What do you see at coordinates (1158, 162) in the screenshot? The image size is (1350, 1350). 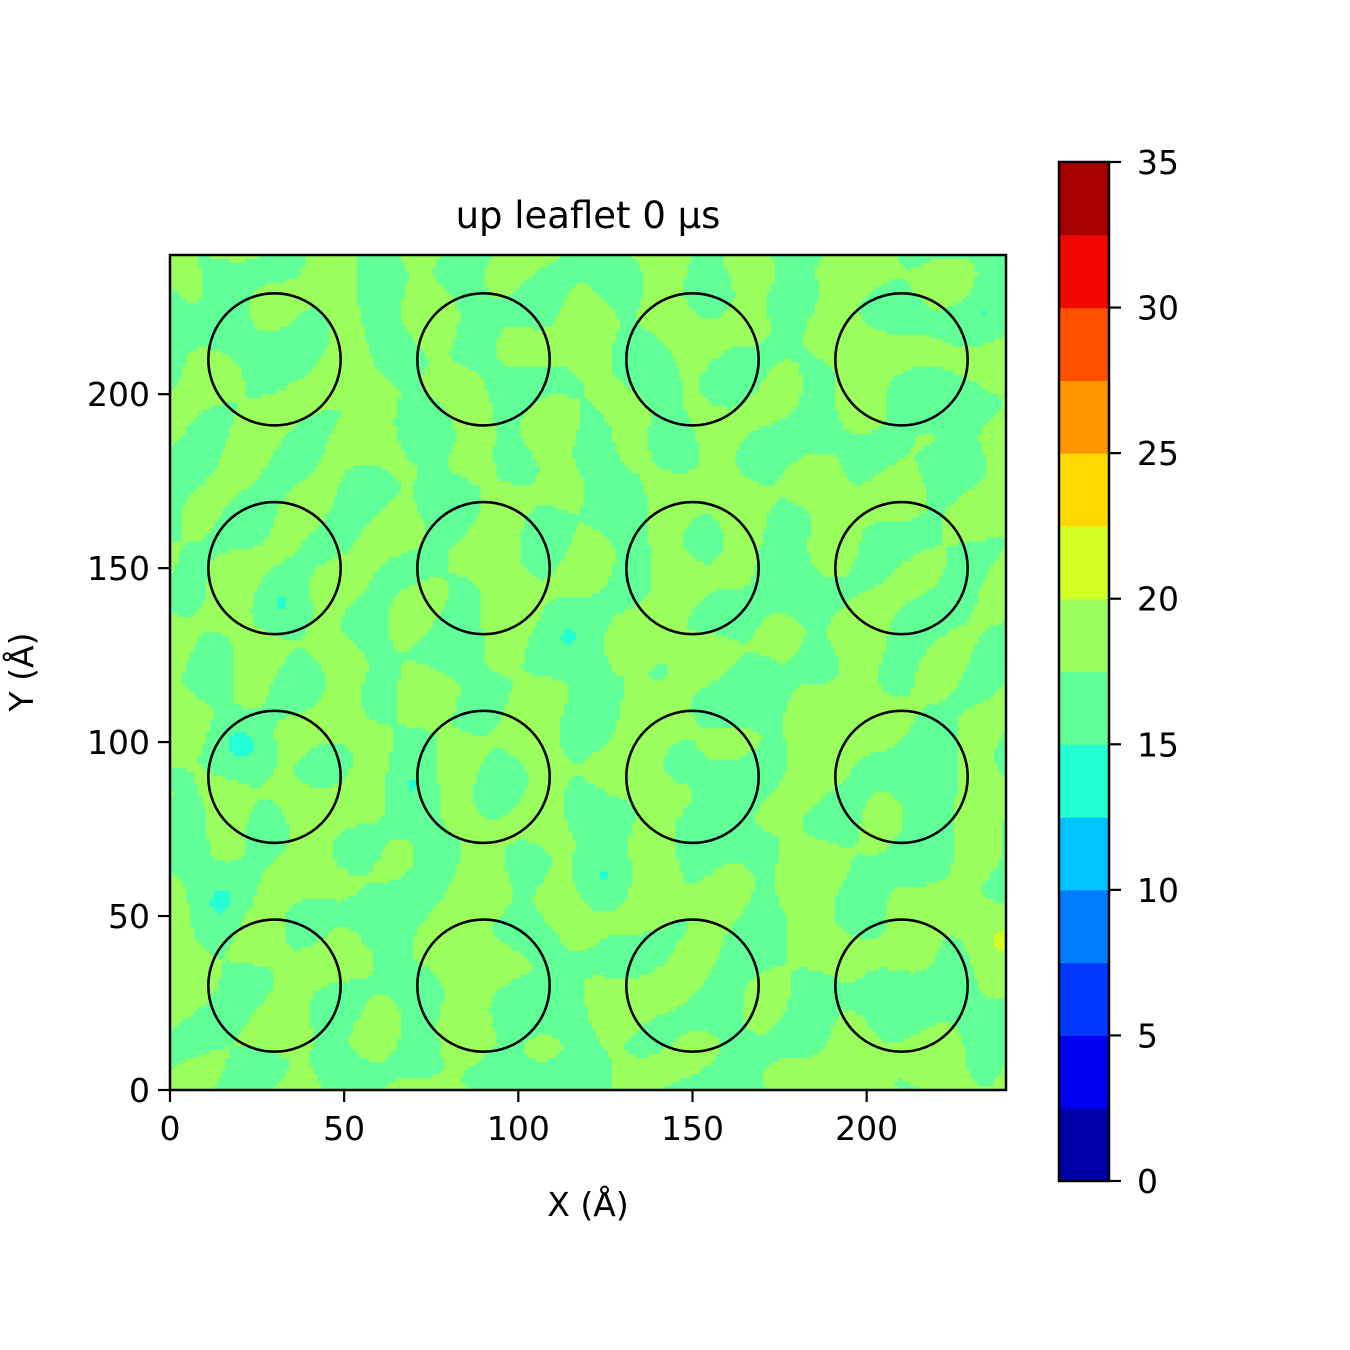 I see `colorbar-tick-label: 35` at bounding box center [1158, 162].